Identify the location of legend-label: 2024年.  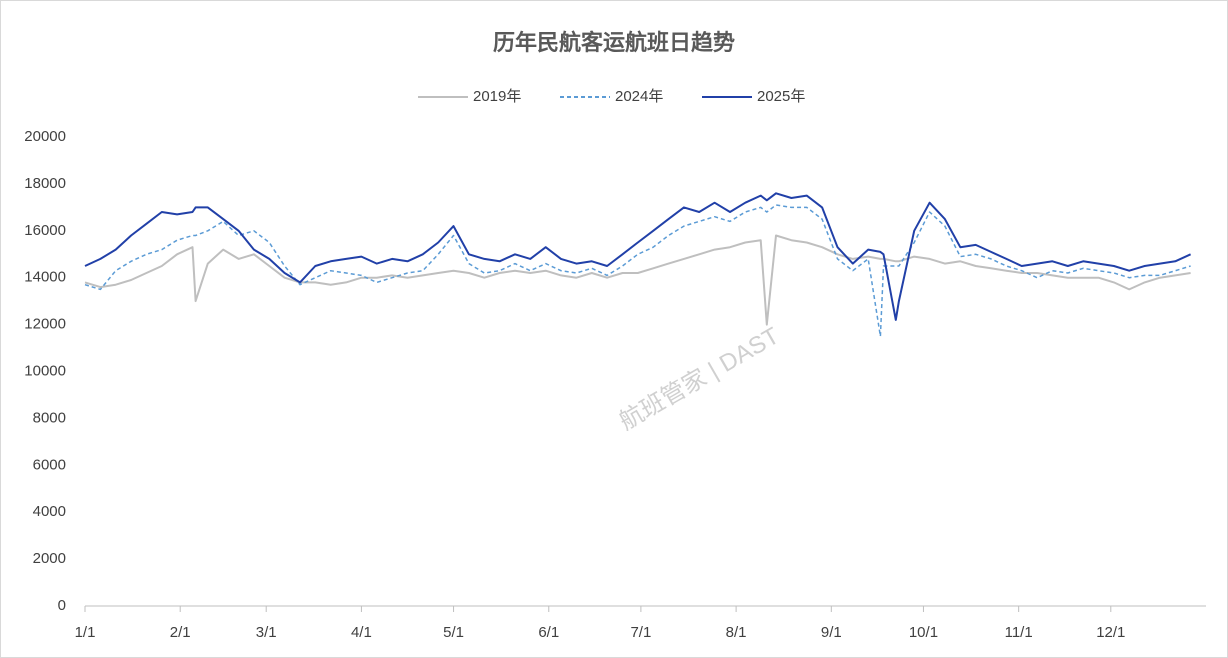
(639, 96).